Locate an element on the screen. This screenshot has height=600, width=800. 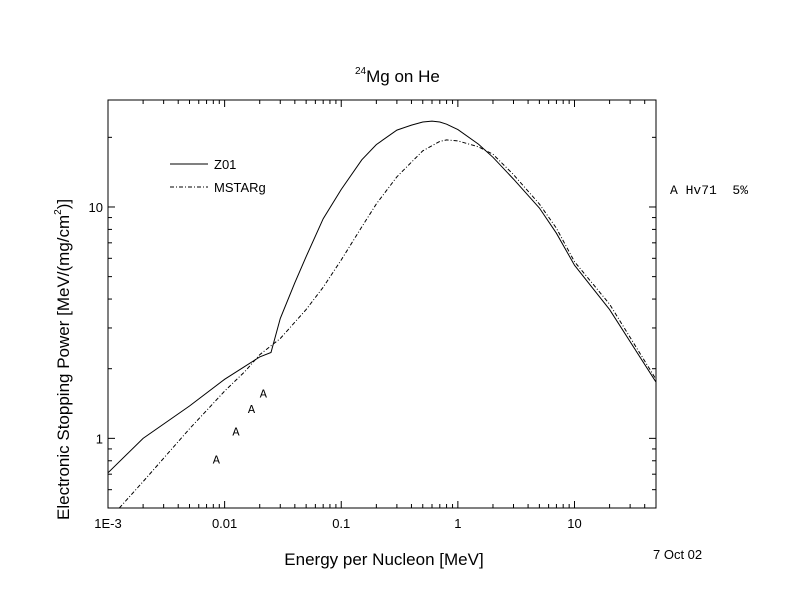
y-axis-label: Electronic Stopping Power [MeV/(mg/cm2)] is located at coordinates (63, 359).